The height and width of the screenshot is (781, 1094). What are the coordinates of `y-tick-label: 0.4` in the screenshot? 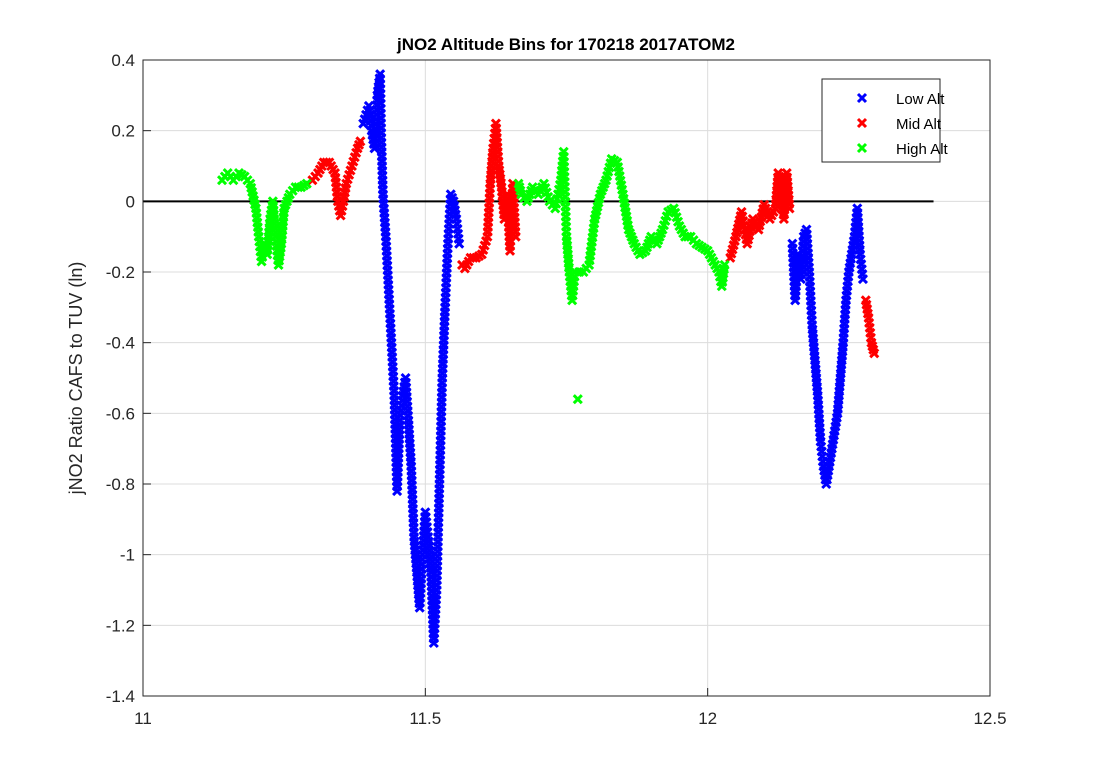 It's located at (123, 60).